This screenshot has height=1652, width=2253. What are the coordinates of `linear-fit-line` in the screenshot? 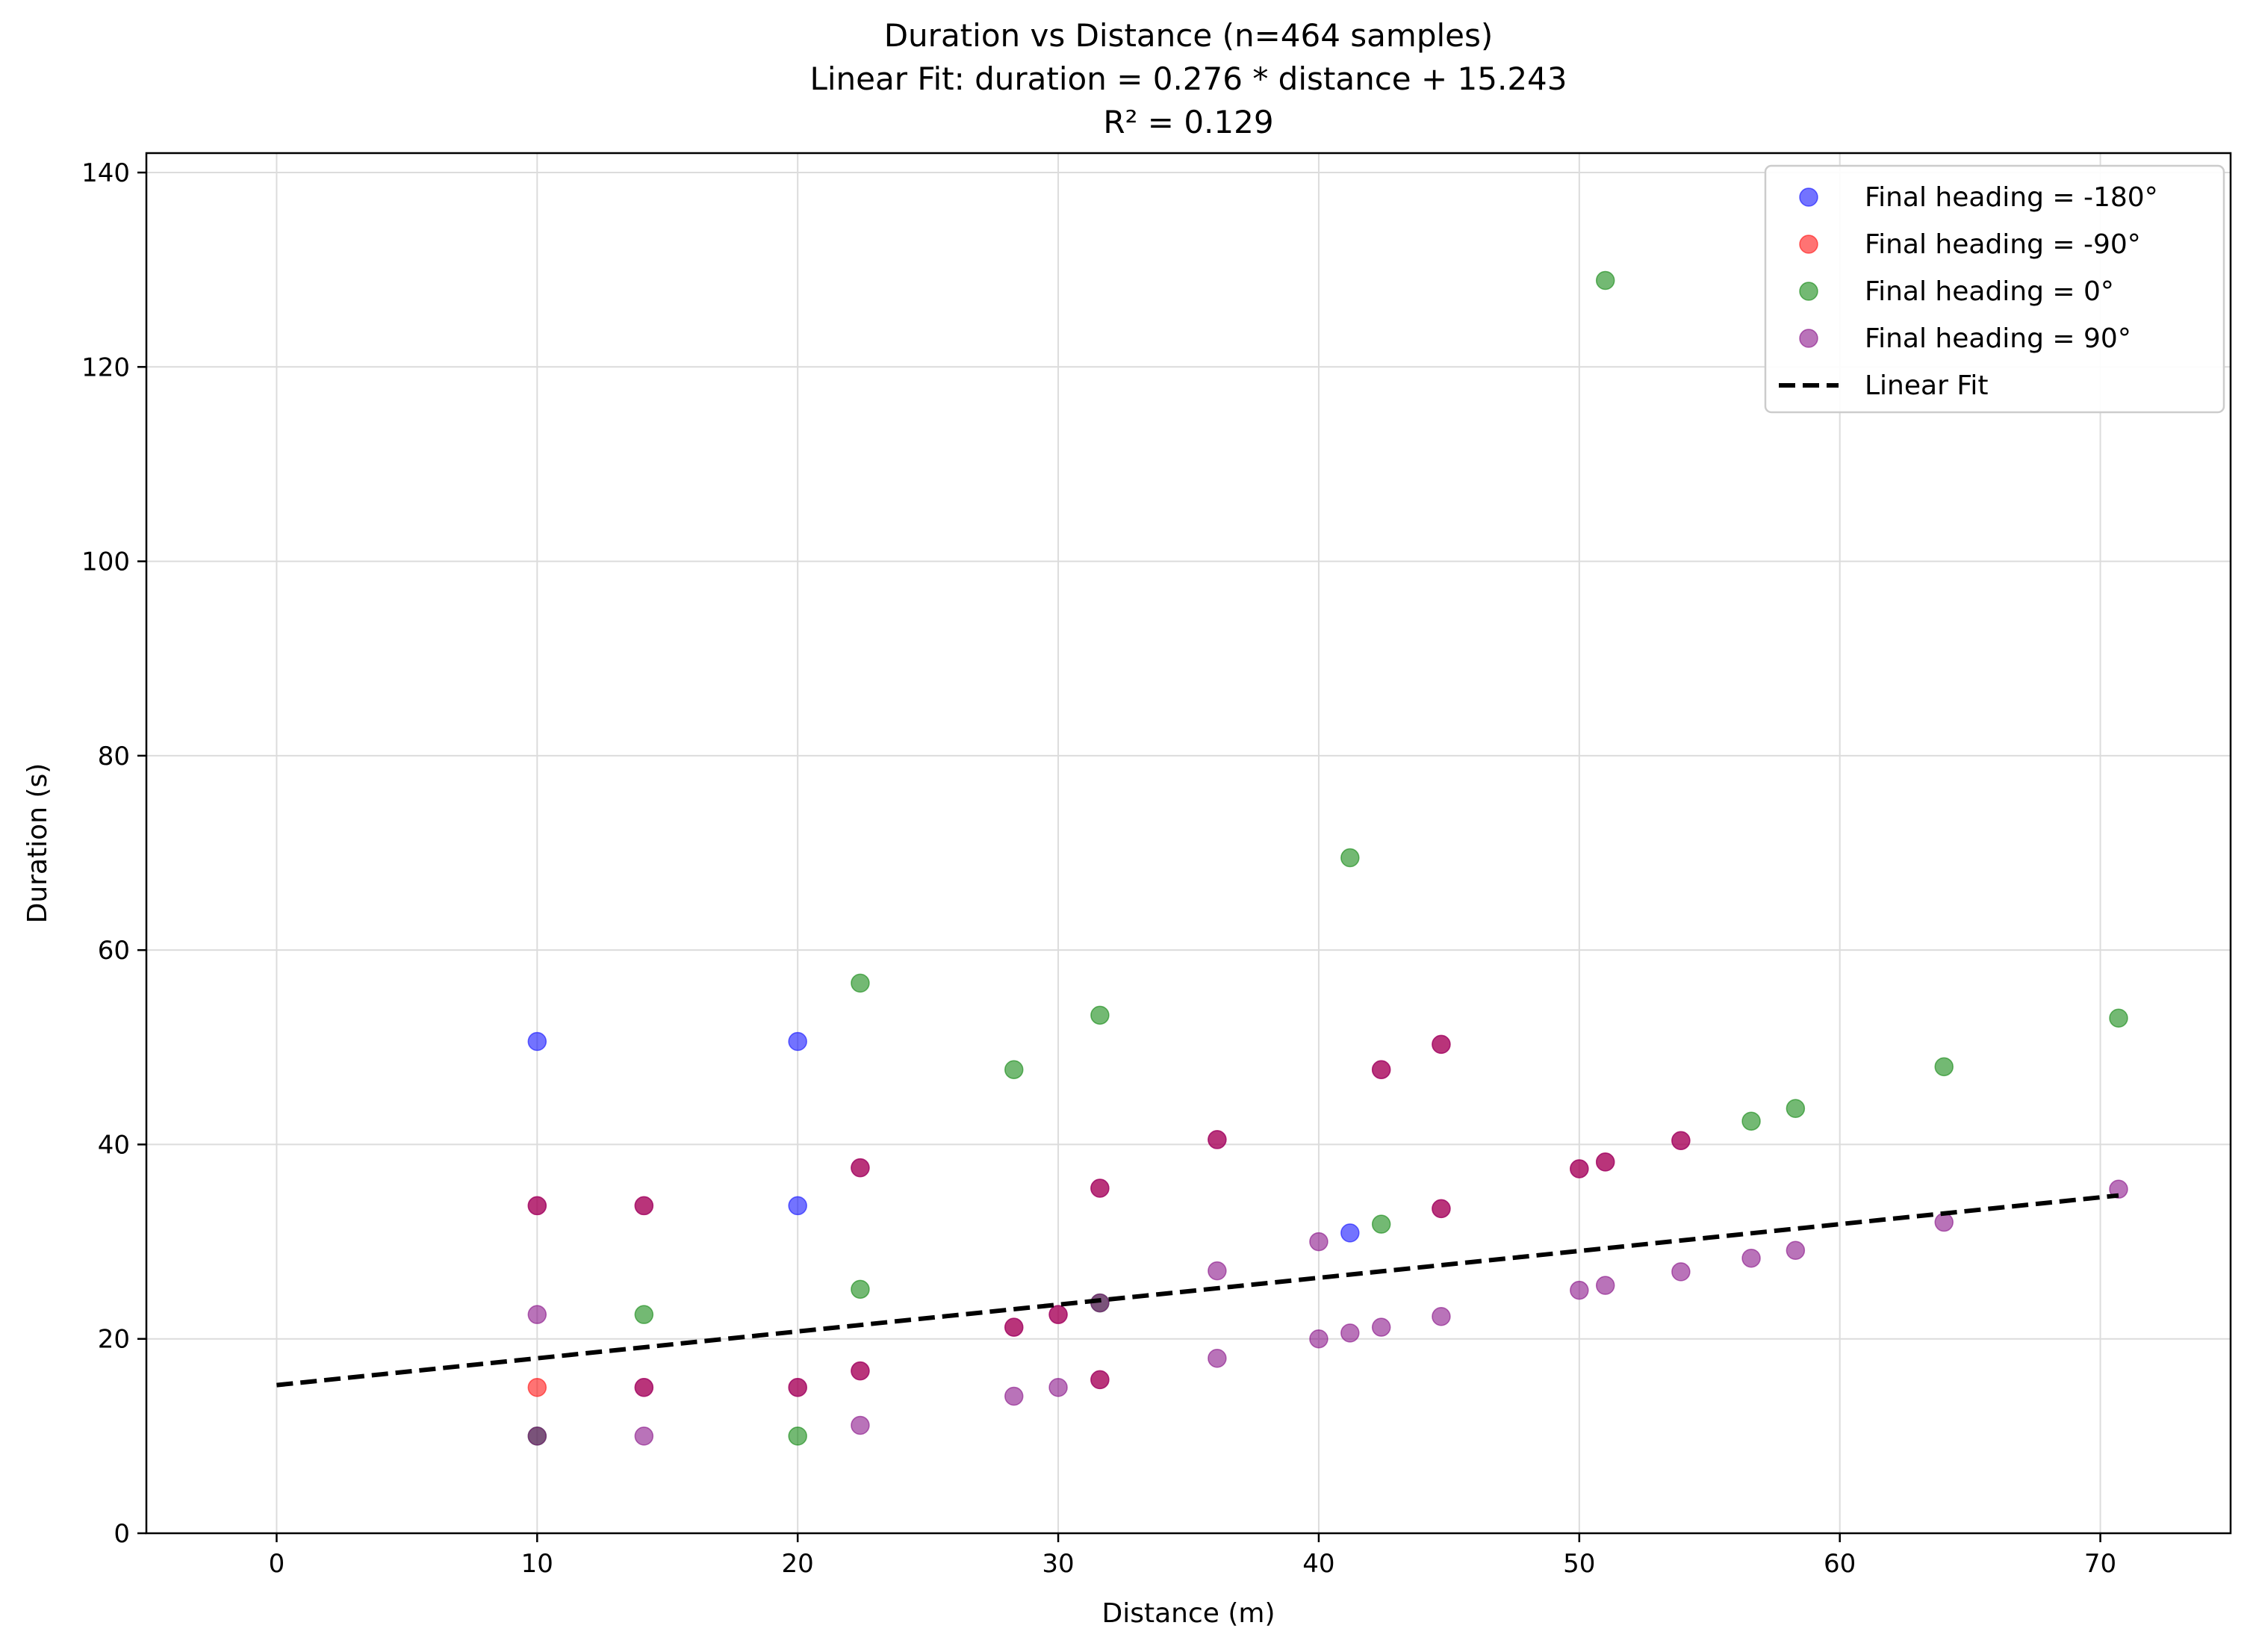 It's located at (1197, 1290).